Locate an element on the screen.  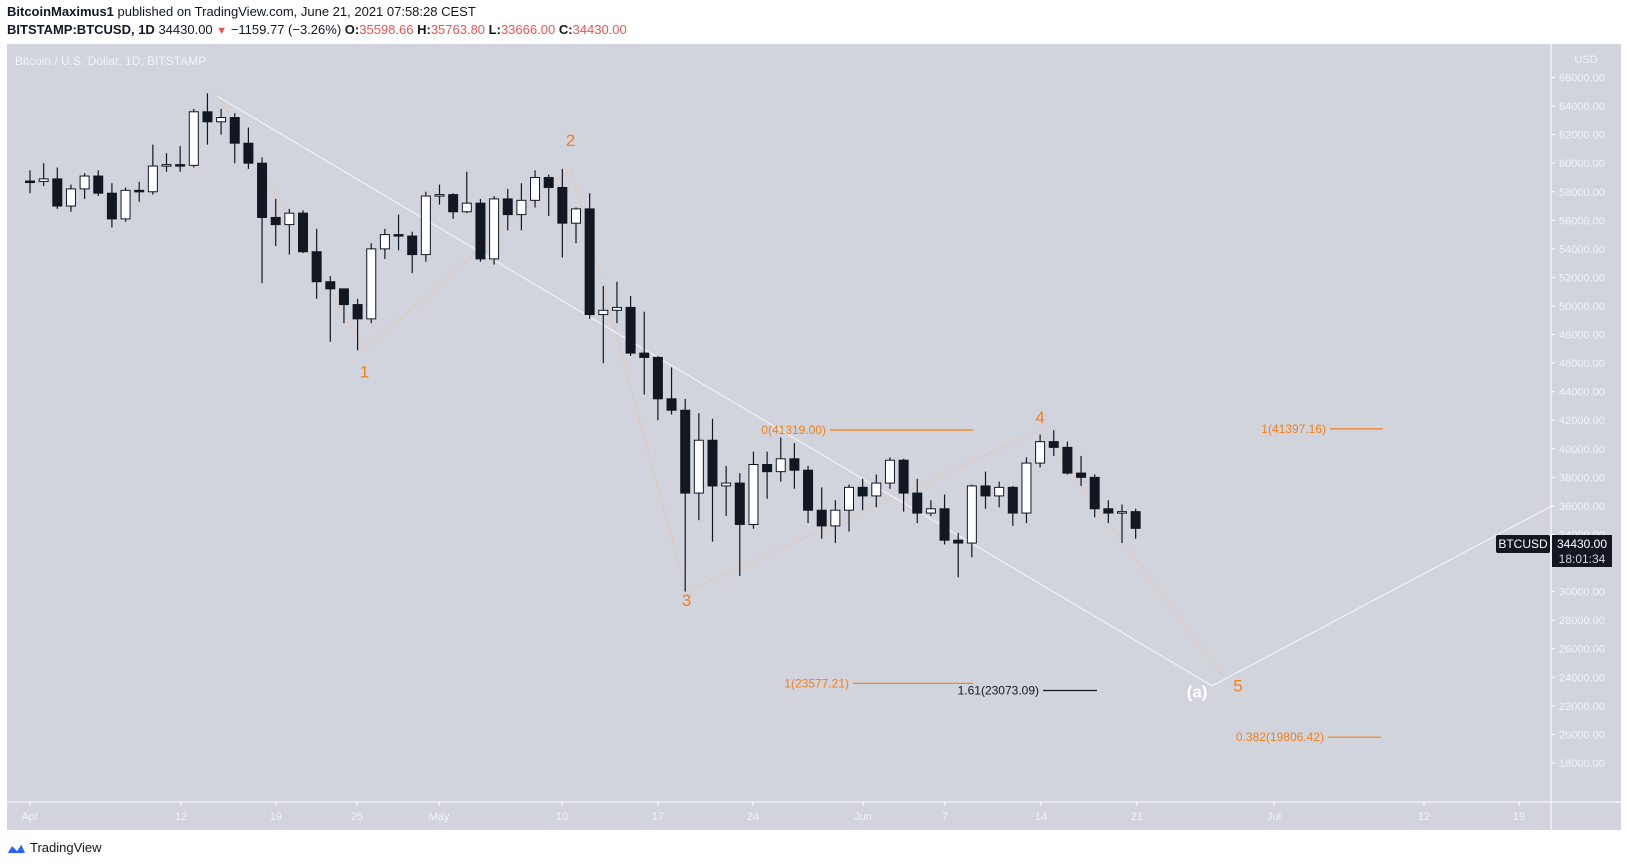
time-tick-label: Jul is located at coordinates (1274, 817).